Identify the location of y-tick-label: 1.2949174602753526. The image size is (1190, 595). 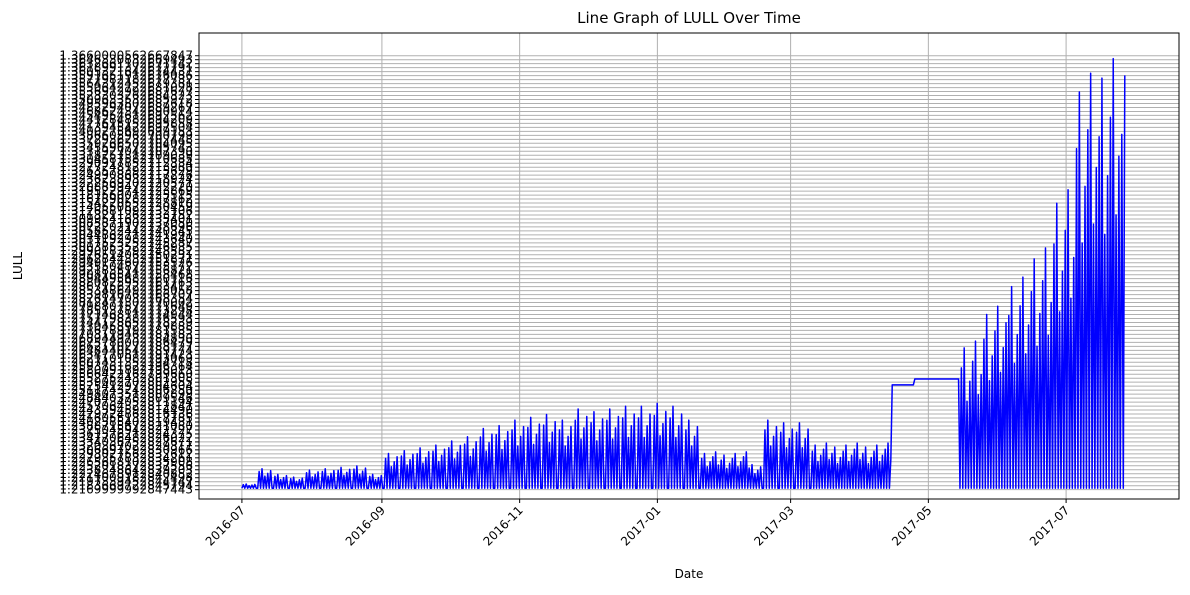
(126, 263).